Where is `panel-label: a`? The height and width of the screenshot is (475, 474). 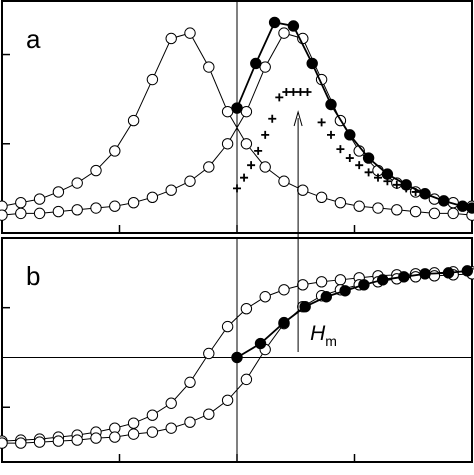
panel-label: a is located at coordinates (33, 39).